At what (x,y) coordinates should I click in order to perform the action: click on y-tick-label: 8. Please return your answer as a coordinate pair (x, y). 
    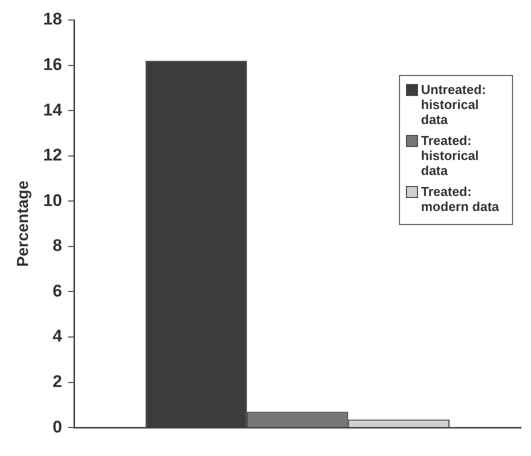
    Looking at the image, I should click on (57, 246).